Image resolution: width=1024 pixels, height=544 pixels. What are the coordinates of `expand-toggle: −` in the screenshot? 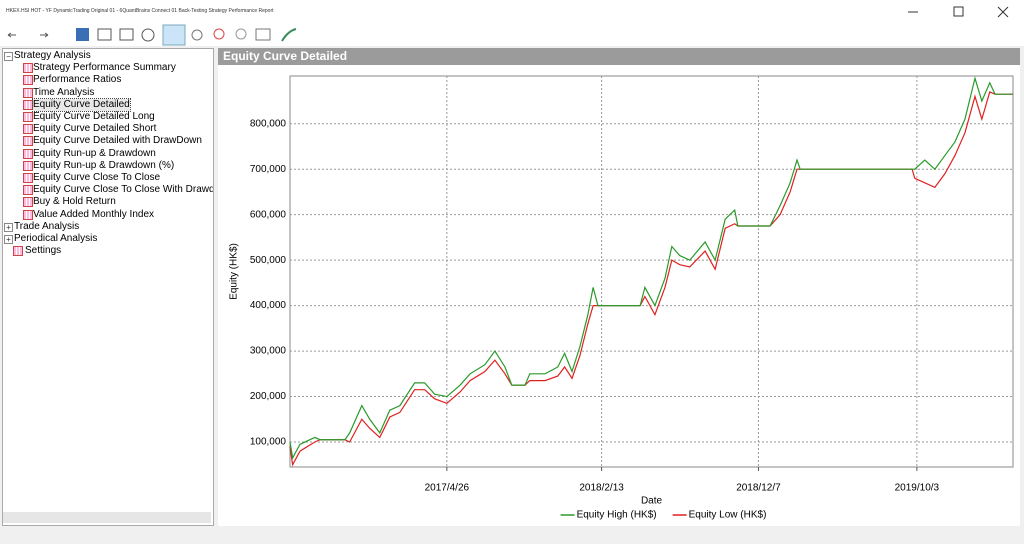 It's located at (8, 56).